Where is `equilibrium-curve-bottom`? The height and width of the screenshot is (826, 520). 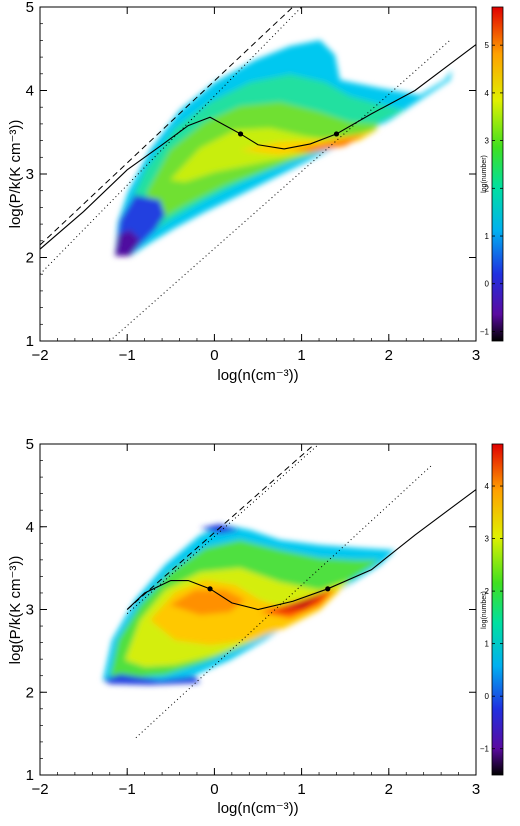
equilibrium-curve-bottom is located at coordinates (301, 550).